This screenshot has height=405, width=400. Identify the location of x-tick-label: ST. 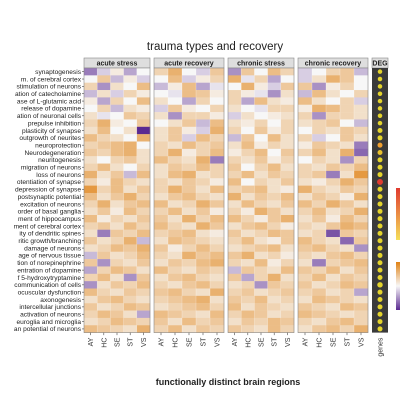
(348, 342).